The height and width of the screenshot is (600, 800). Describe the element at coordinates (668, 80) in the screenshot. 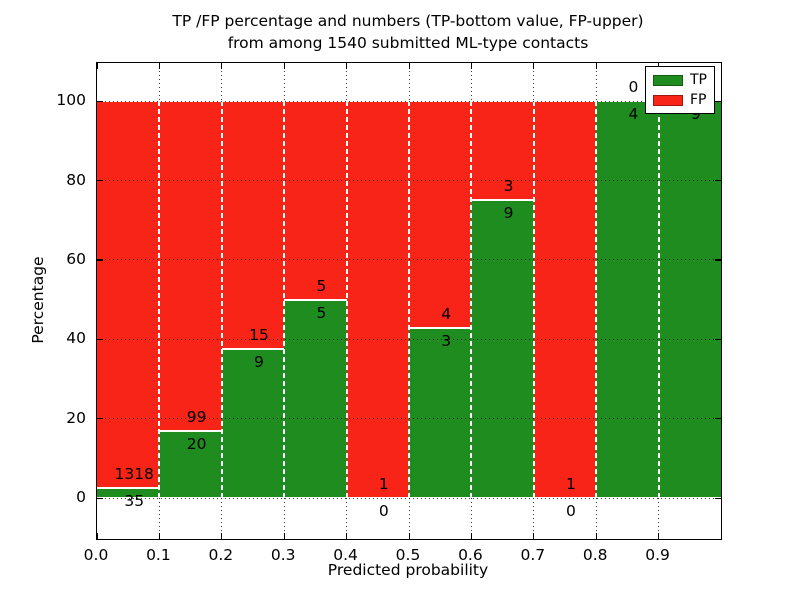

I see `legend-tp-swatch-icon` at that location.